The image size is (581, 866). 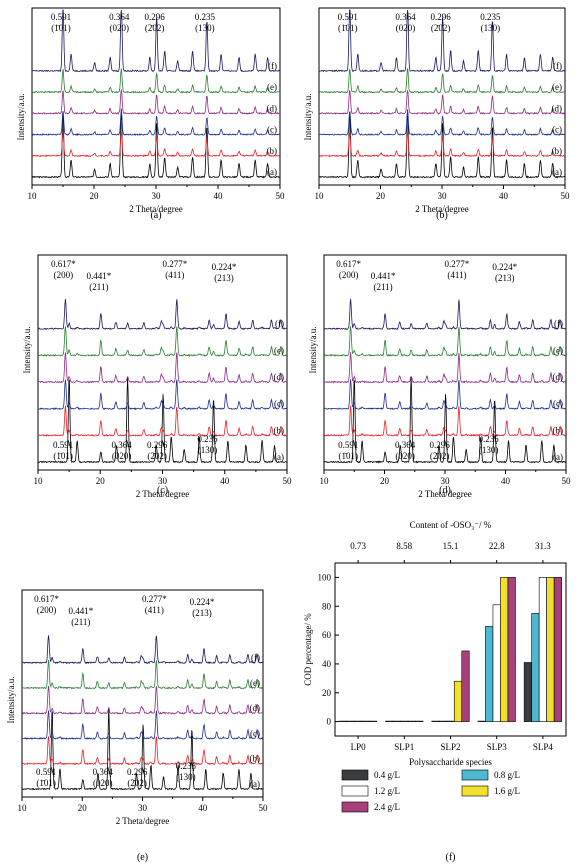 I want to click on legend-label: 0.4 g/L, so click(x=387, y=775).